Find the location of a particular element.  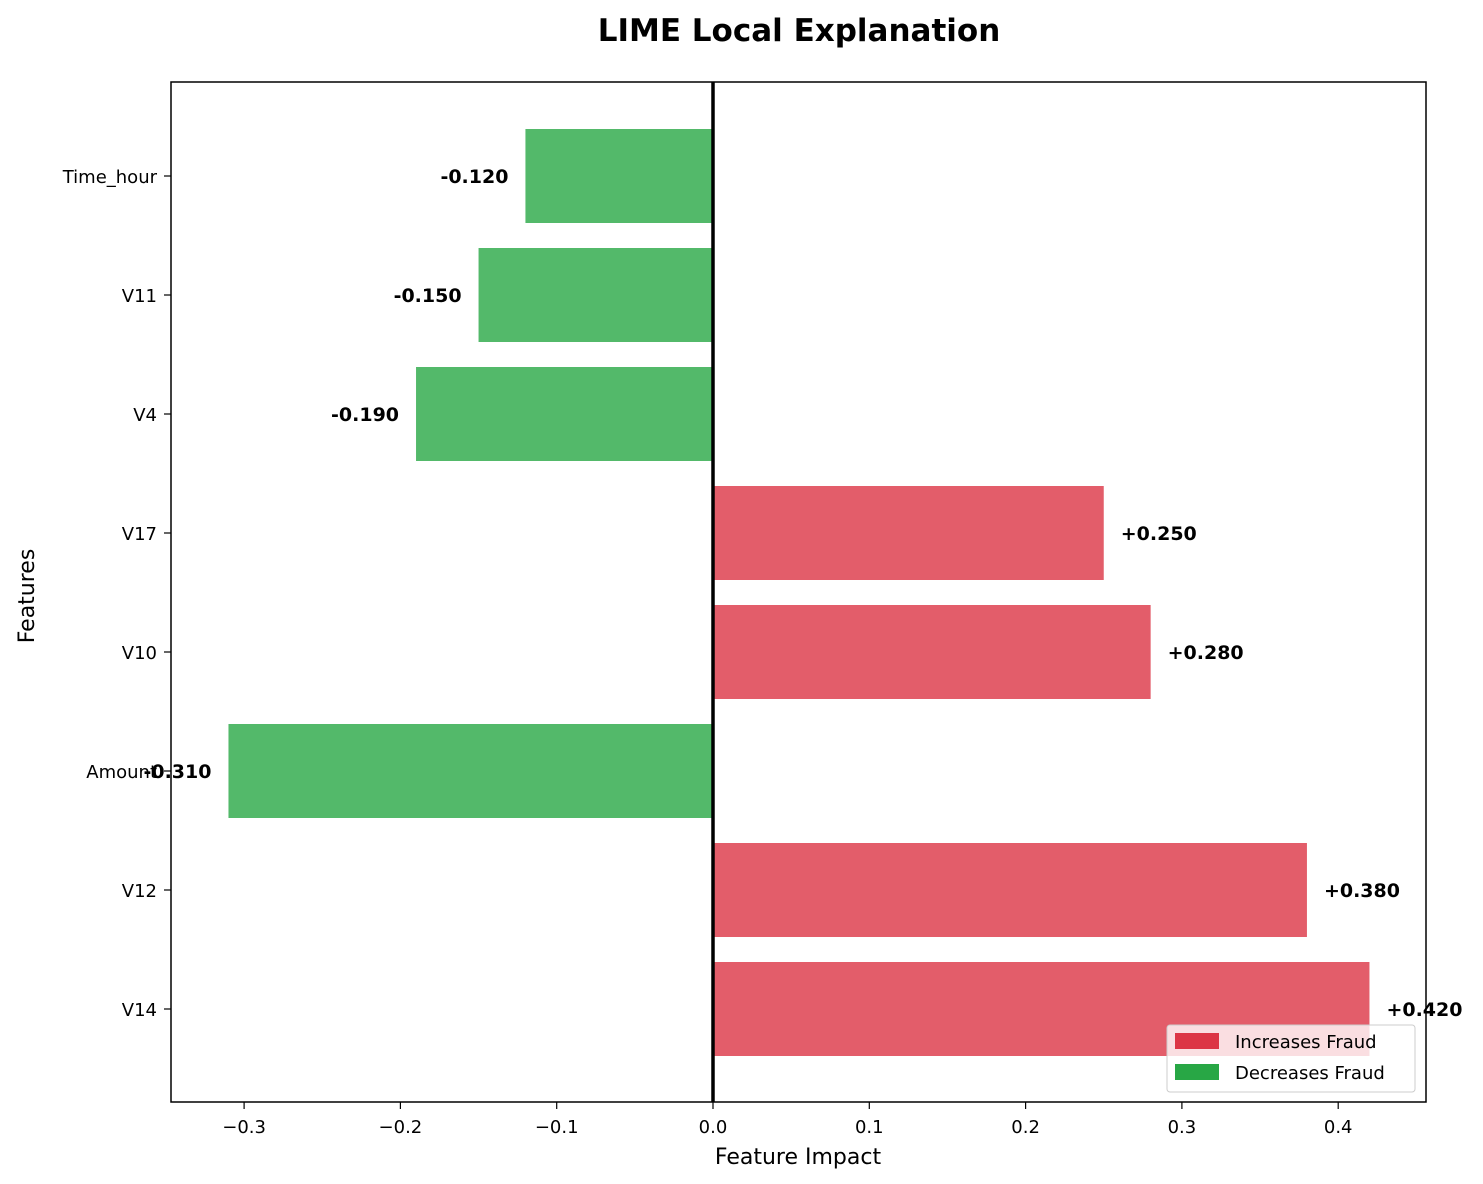

x-tick-label: −0.2 is located at coordinates (401, 1127).